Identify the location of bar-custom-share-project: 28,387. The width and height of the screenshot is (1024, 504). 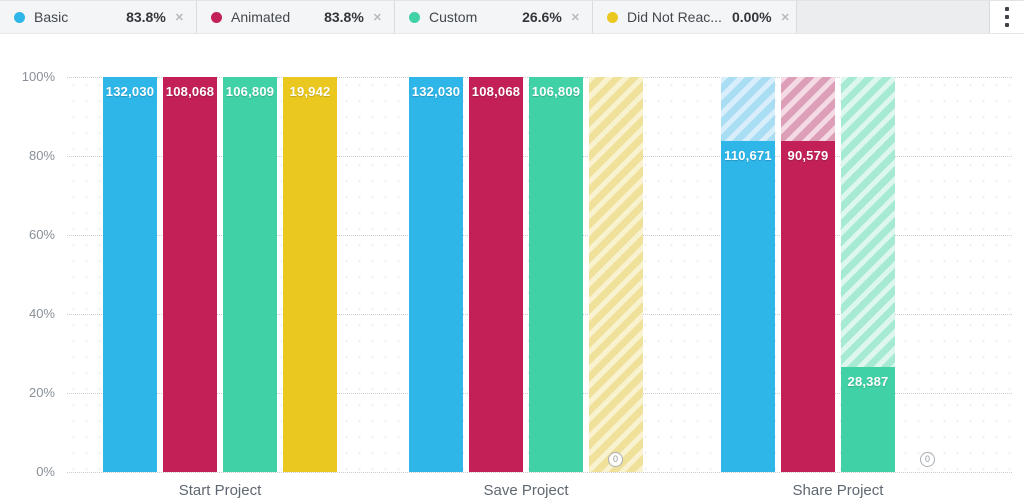
(868, 419).